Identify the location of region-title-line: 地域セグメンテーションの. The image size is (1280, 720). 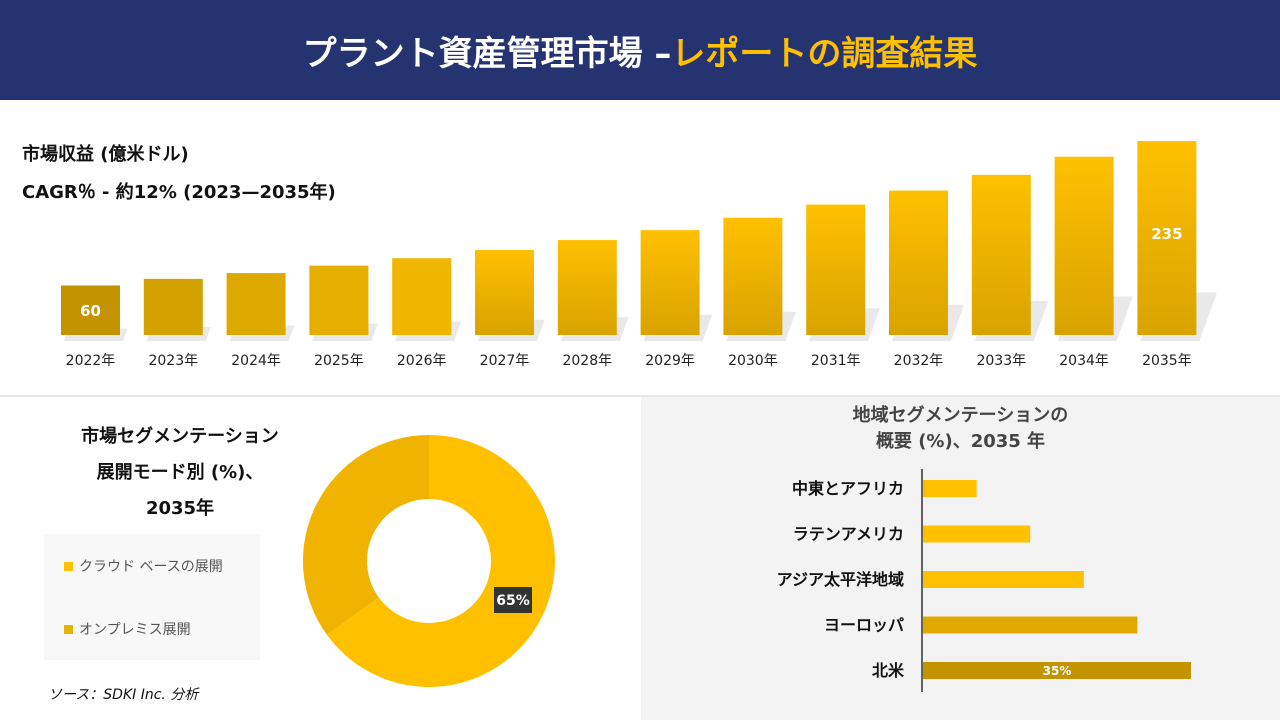
(960, 415).